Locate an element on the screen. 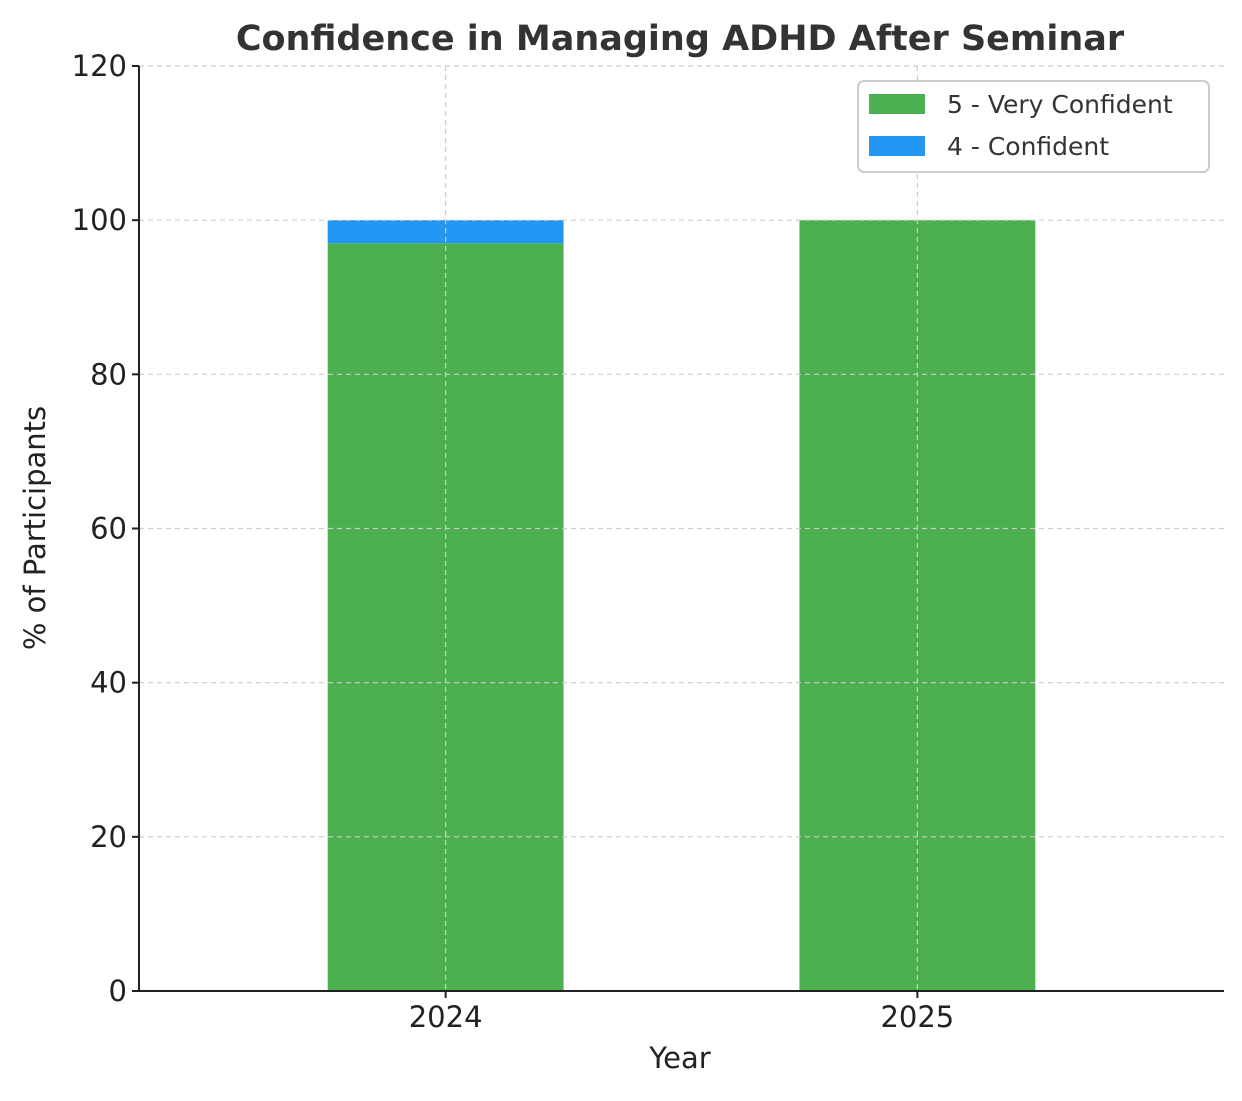 The image size is (1242, 1101). y-tick-label: 120 is located at coordinates (99, 66).